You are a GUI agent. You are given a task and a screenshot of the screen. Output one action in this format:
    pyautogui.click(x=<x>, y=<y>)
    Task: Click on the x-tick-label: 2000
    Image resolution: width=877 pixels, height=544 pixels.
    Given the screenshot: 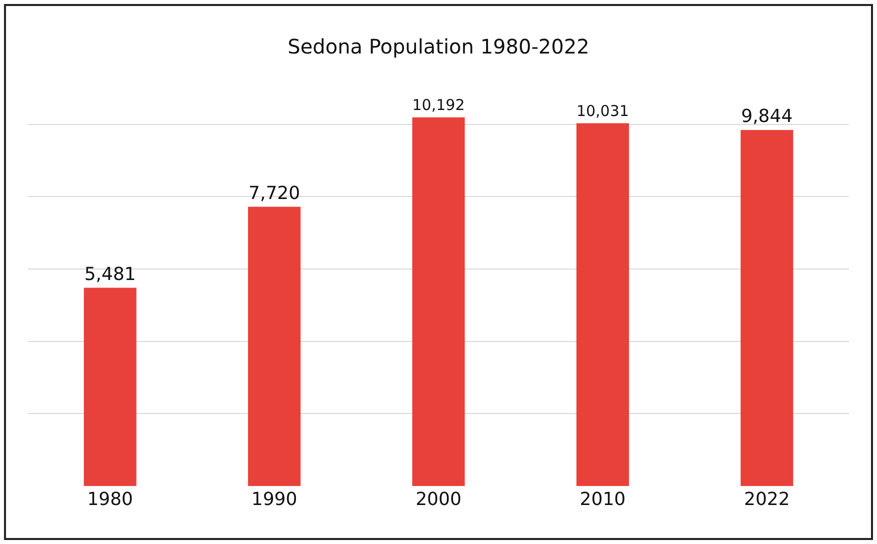 What is the action you would take?
    pyautogui.click(x=439, y=499)
    